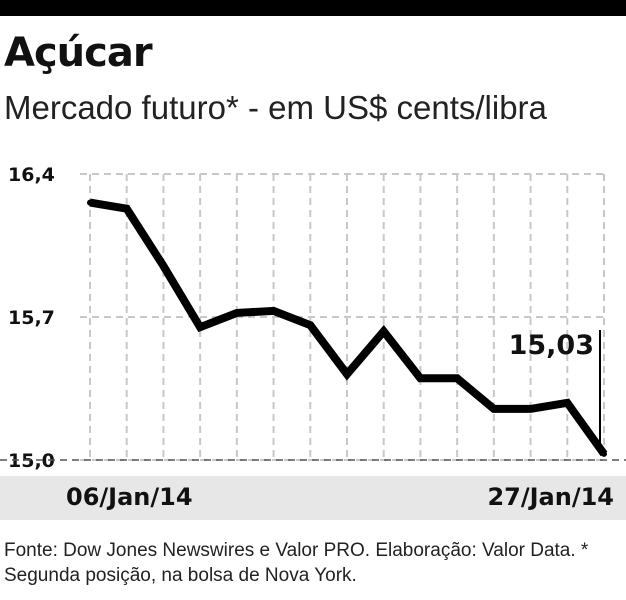  Describe the element at coordinates (313, 498) in the screenshot. I see `date-band` at that location.